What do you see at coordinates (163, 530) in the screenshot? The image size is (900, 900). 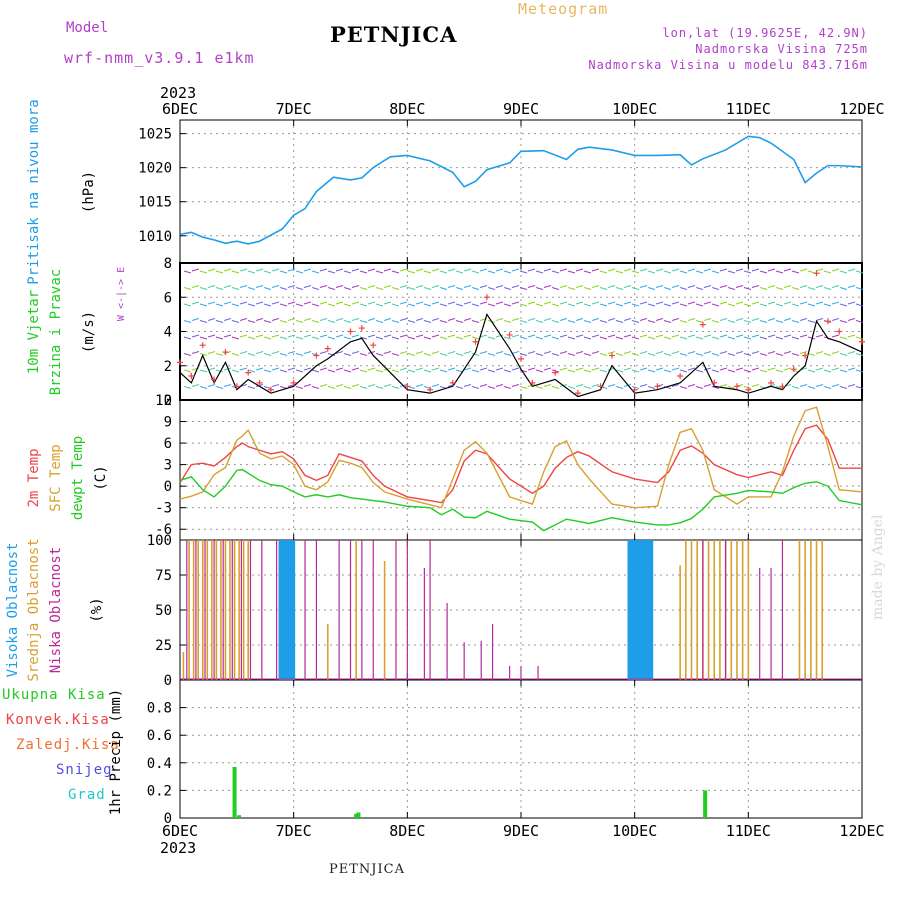 I see `y-tick-label: -6` at bounding box center [163, 530].